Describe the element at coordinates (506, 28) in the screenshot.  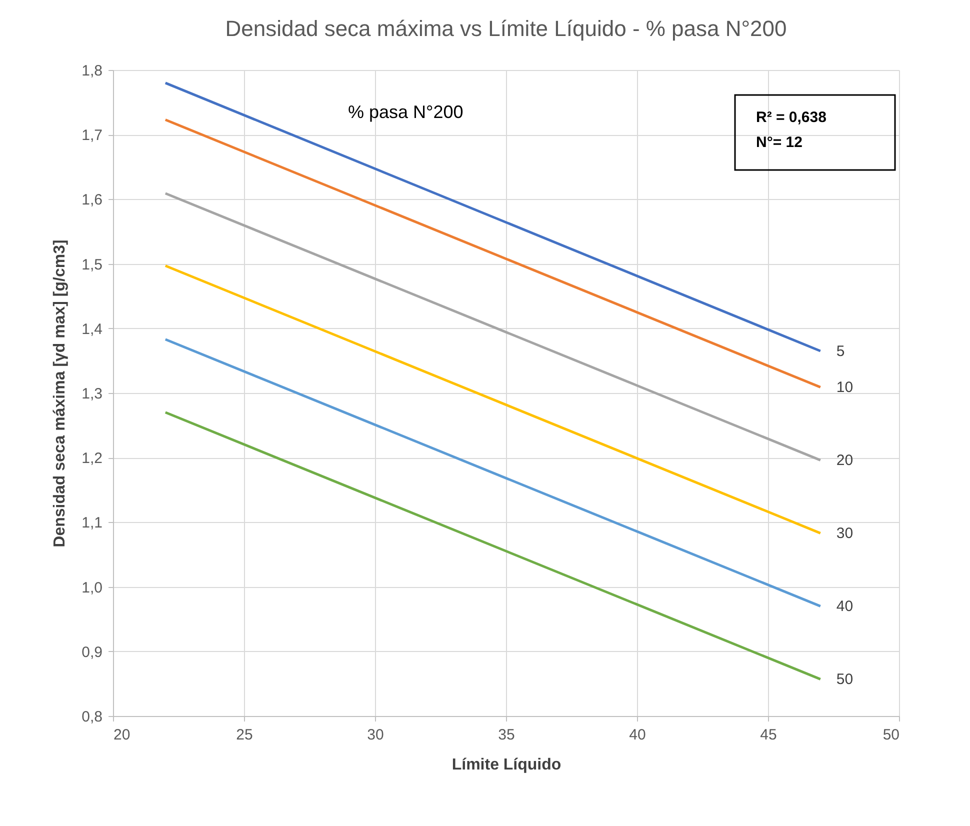
I see `chart-title: Densidad seca máxima vs Límite Líquido - % pasa N°200` at that location.